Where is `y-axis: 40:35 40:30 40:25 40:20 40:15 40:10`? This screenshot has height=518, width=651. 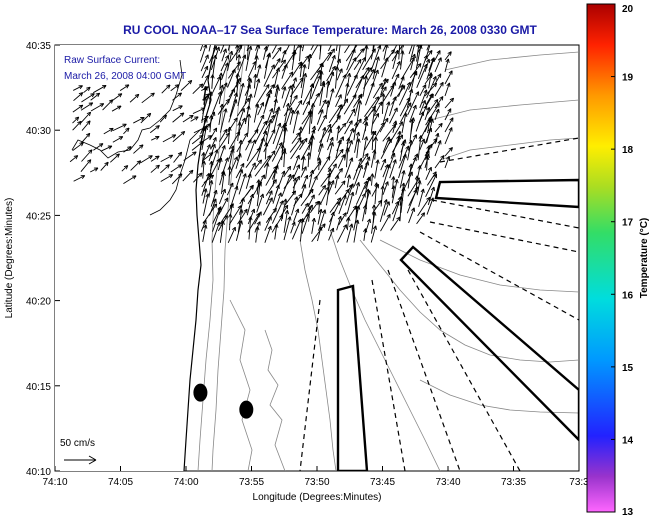 y-axis: 40:35 40:30 40:25 40:20 40:15 40:10 is located at coordinates (43, 259).